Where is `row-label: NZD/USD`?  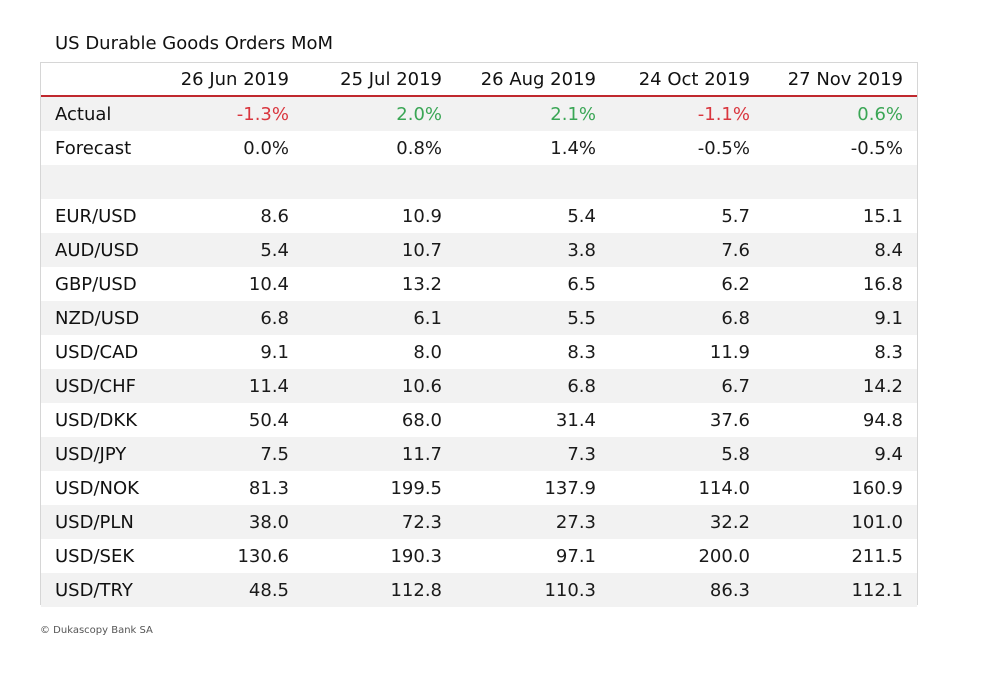
row-label: NZD/USD is located at coordinates (98, 318).